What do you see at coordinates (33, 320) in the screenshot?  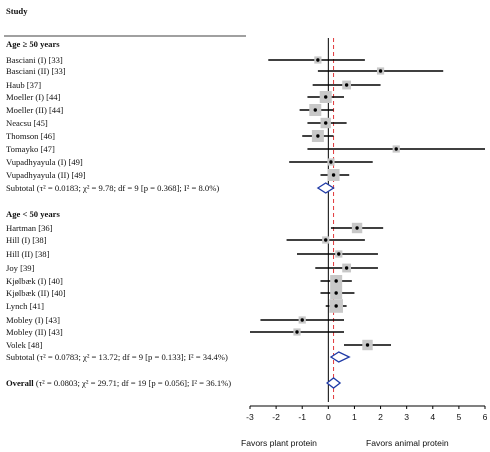 I see `study-label: Mobley (I) [43]` at bounding box center [33, 320].